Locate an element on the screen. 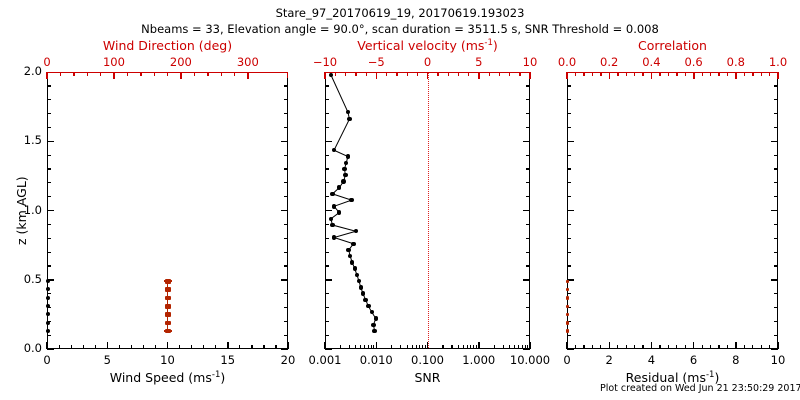 The image size is (800, 400). wind-speed-point is located at coordinates (47, 330).